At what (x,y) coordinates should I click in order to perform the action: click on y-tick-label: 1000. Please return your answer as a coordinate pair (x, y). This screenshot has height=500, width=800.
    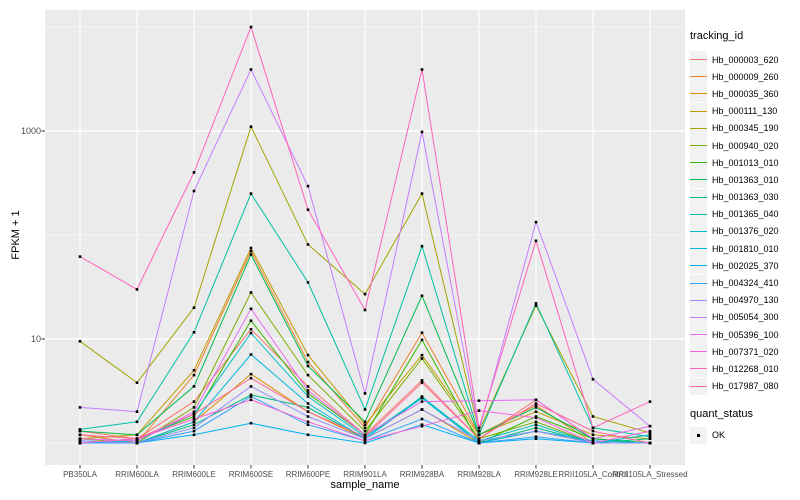
    Looking at the image, I should click on (30, 131).